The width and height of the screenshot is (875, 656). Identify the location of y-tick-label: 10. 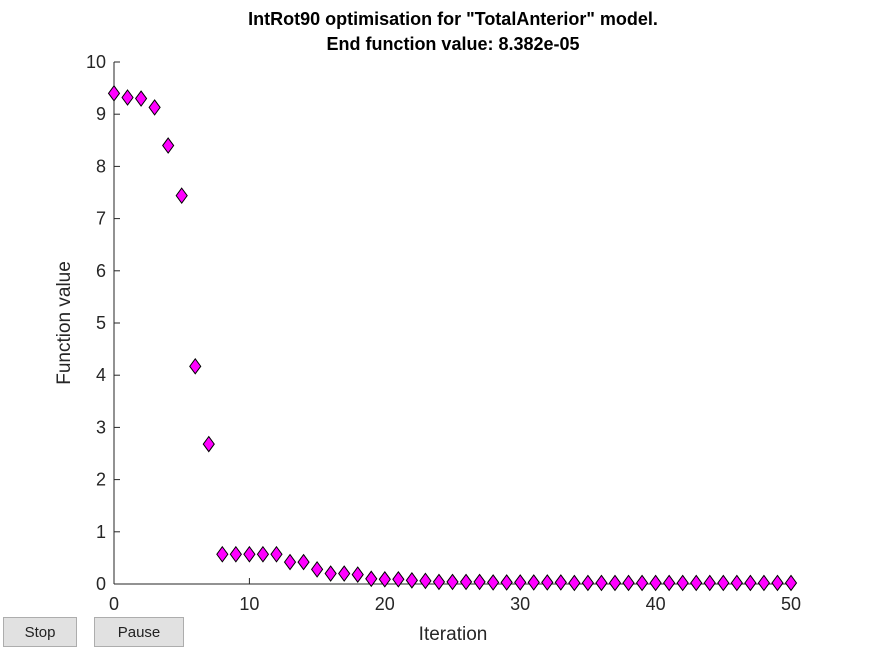
(96, 62).